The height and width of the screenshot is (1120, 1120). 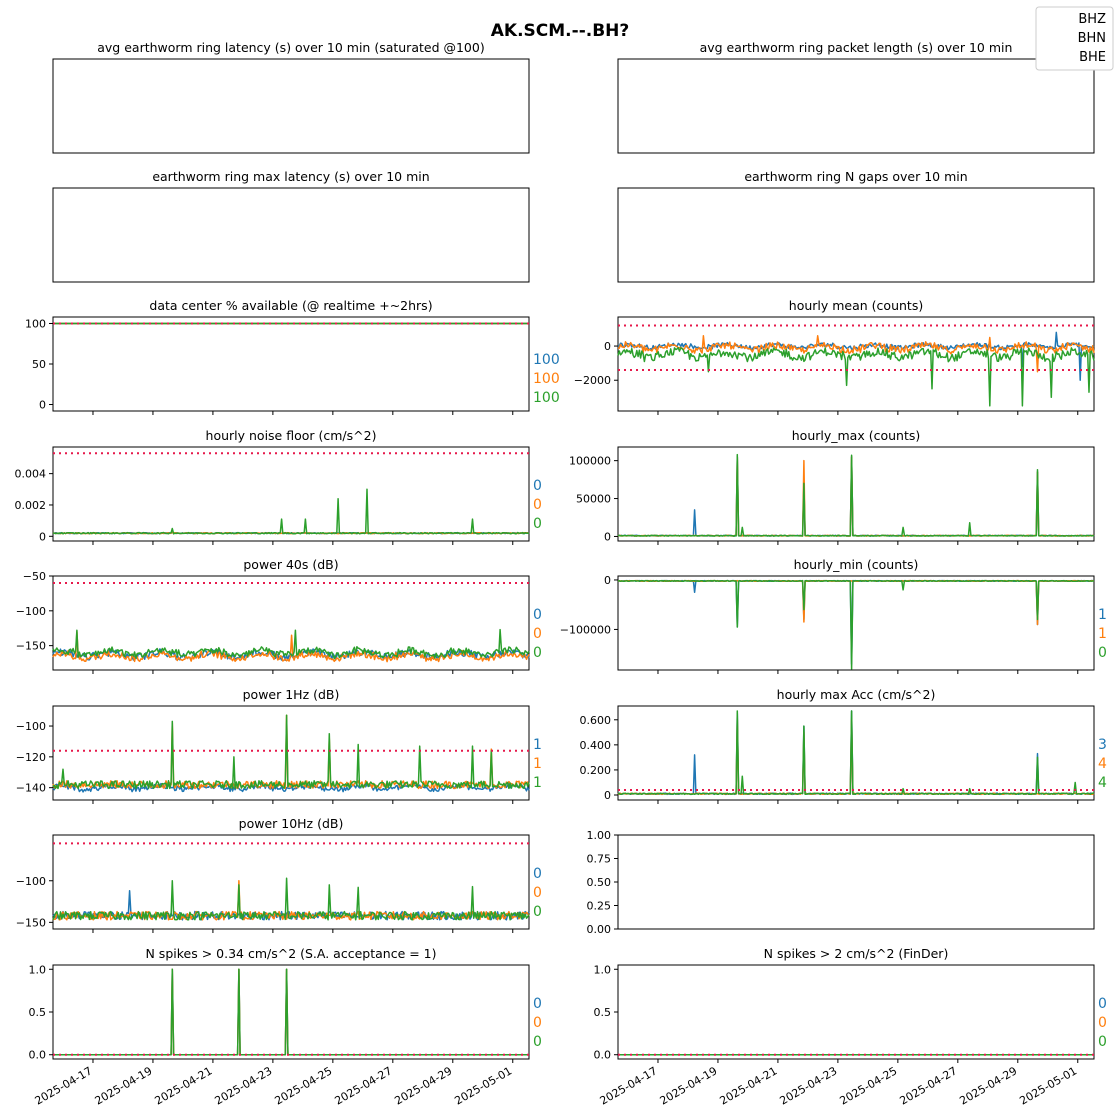 I want to click on legend-box, so click(x=1074, y=38).